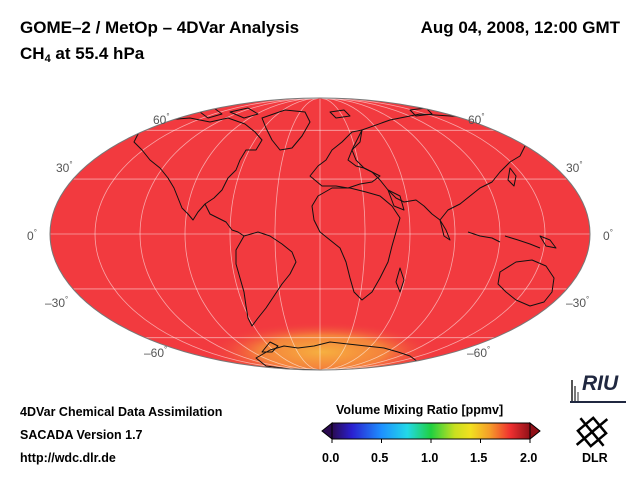 The width and height of the screenshot is (640, 480). What do you see at coordinates (156, 352) in the screenshot?
I see `lat-label-60s-left: –60°` at bounding box center [156, 352].